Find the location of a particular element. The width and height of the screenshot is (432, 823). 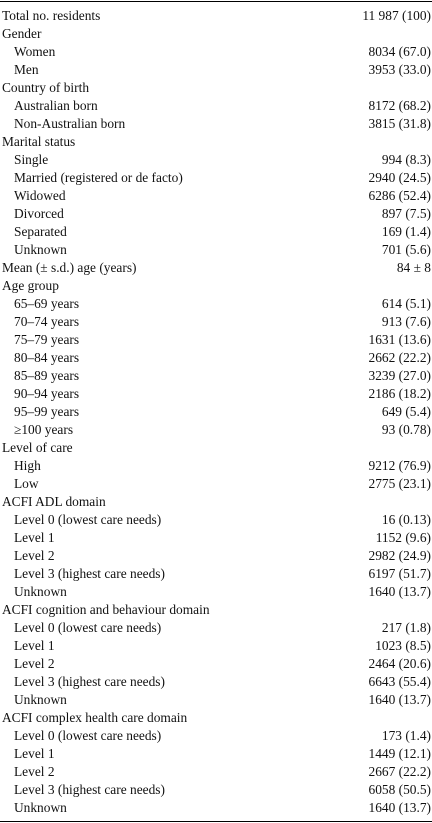

row-value: 2775 (23.1) is located at coordinates (399, 483).